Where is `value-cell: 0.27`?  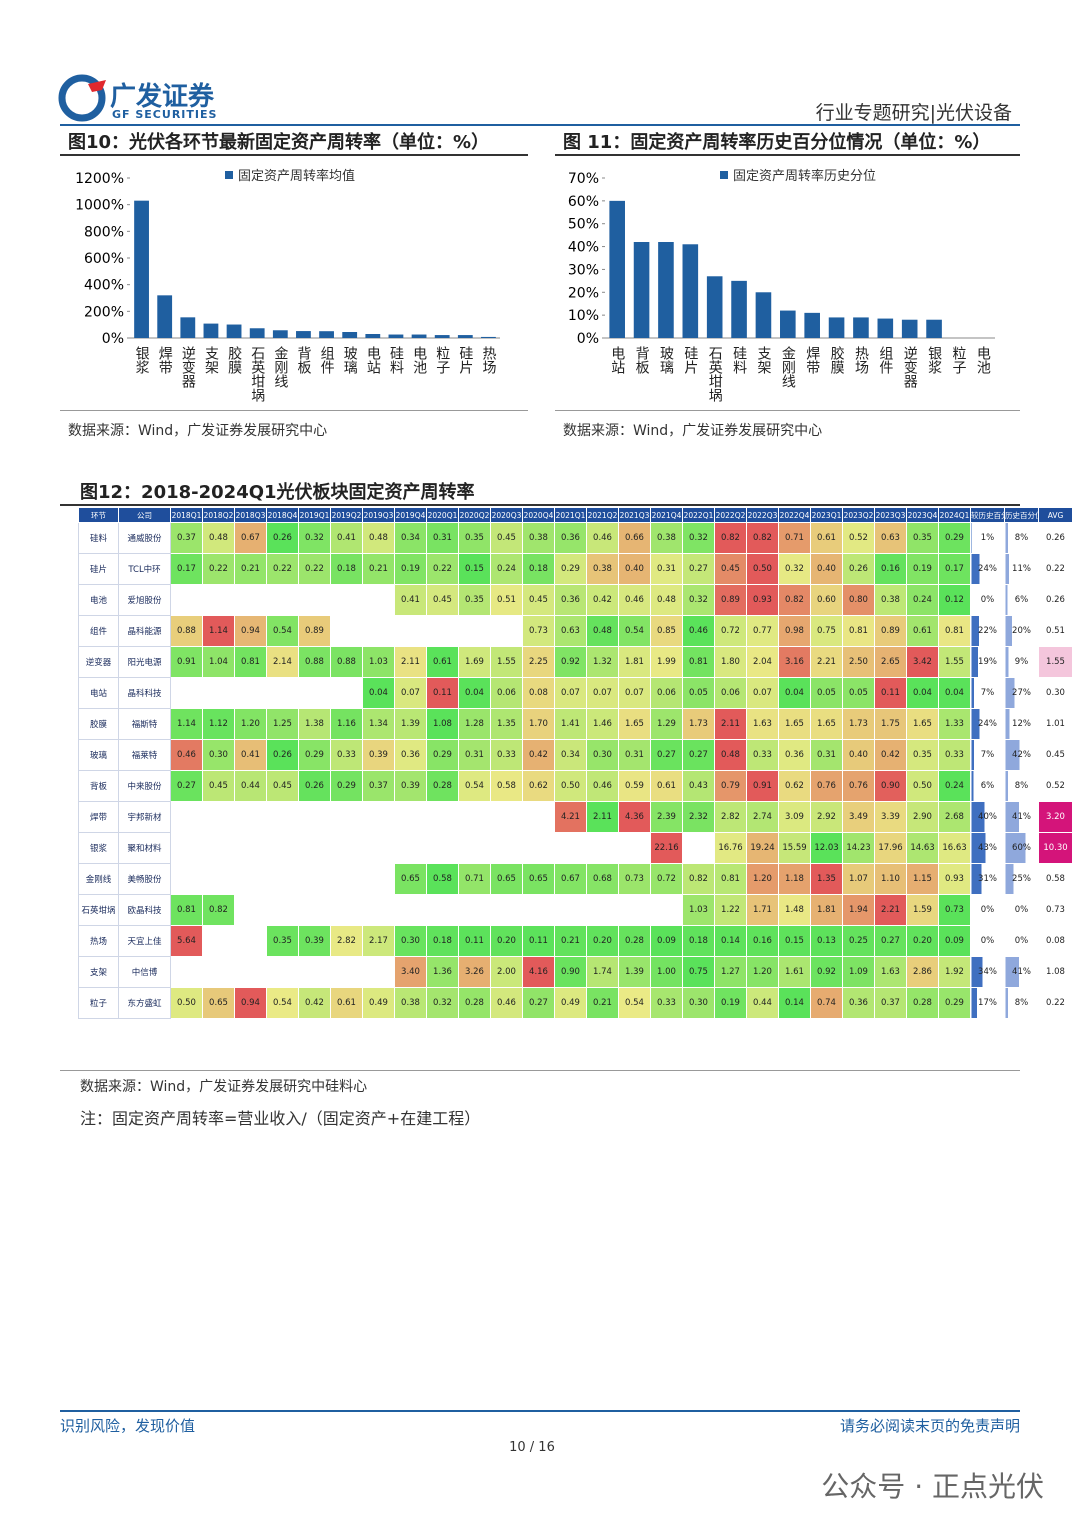
value-cell: 0.27 is located at coordinates (698, 569).